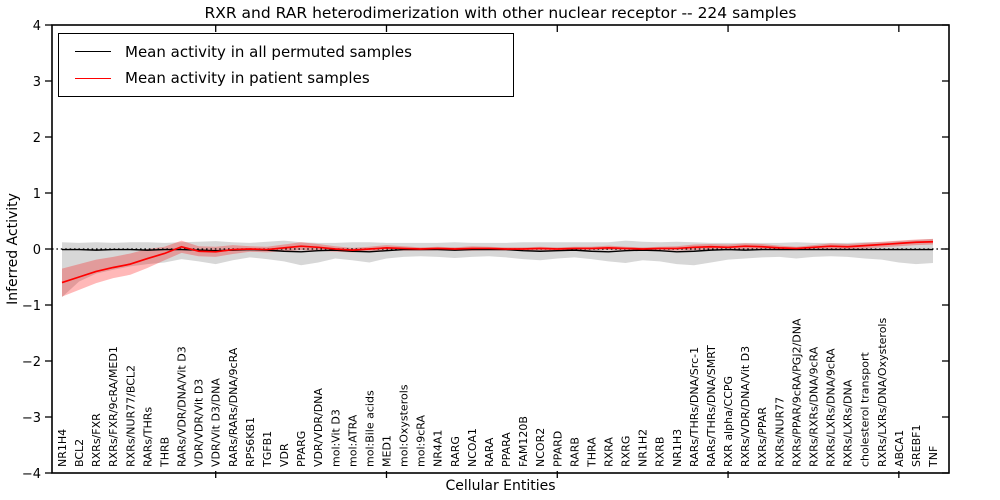 This screenshot has height=500, width=1000. I want to click on x-category-label: mol:ATRA, so click(352, 440).